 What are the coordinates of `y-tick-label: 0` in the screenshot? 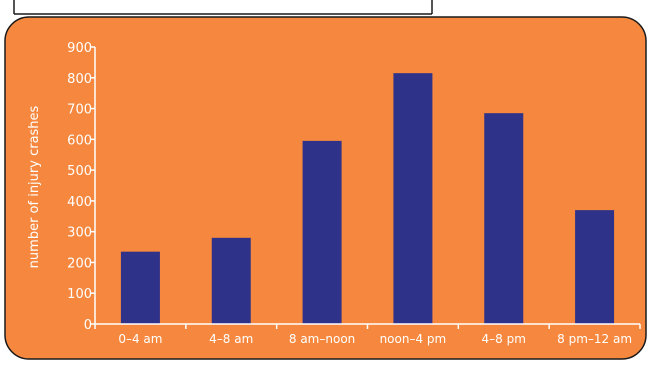 It's located at (88, 325).